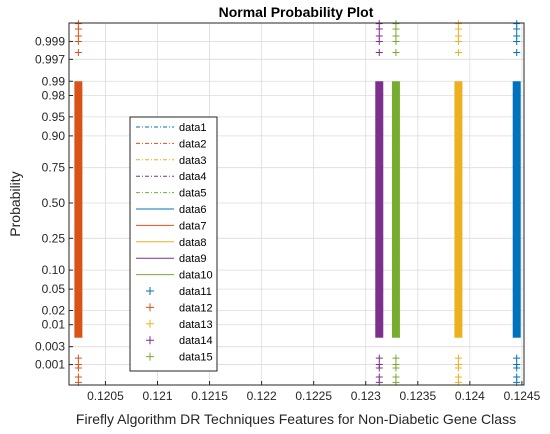 The height and width of the screenshot is (434, 550). What do you see at coordinates (470, 396) in the screenshot?
I see `x-tick-label: 0.124` at bounding box center [470, 396].